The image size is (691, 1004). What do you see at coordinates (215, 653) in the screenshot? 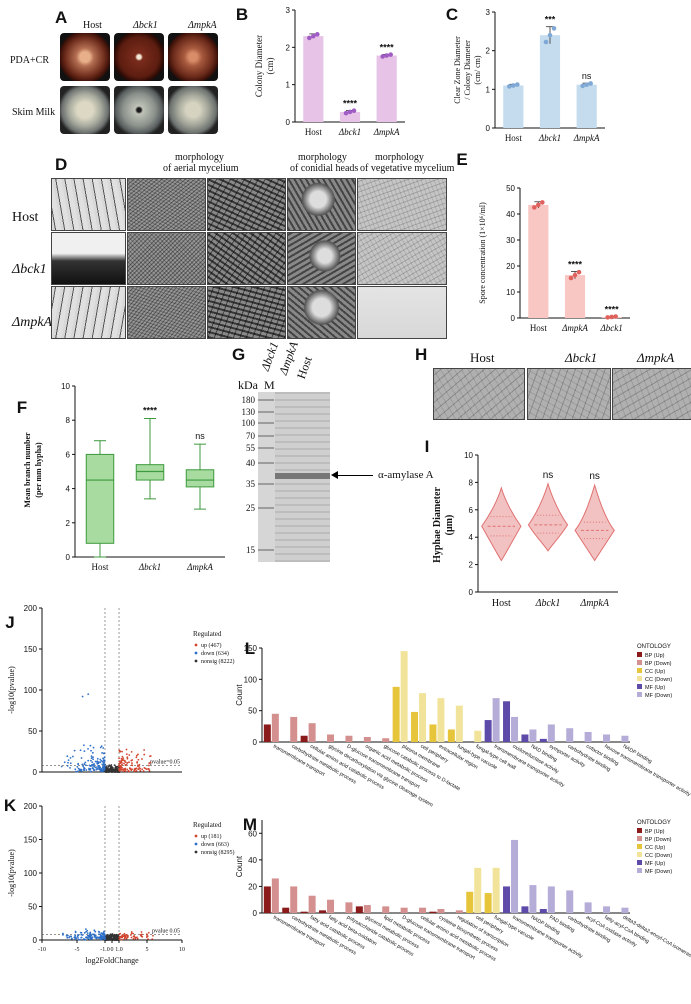
I see `chart-j-legend-item-1: down (634)` at bounding box center [215, 653].